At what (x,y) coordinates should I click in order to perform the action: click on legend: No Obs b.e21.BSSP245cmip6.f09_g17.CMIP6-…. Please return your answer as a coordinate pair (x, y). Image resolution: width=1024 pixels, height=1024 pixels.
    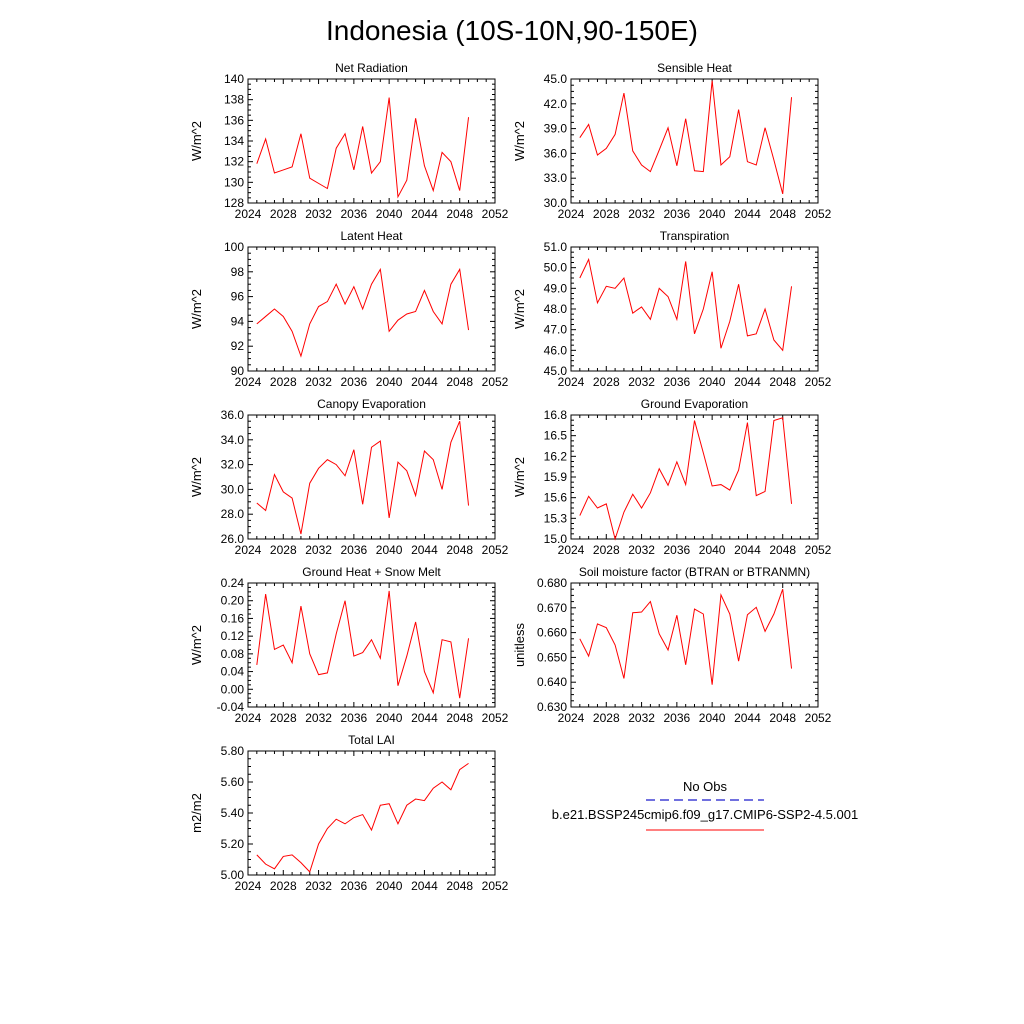
    Looking at the image, I should click on (705, 805).